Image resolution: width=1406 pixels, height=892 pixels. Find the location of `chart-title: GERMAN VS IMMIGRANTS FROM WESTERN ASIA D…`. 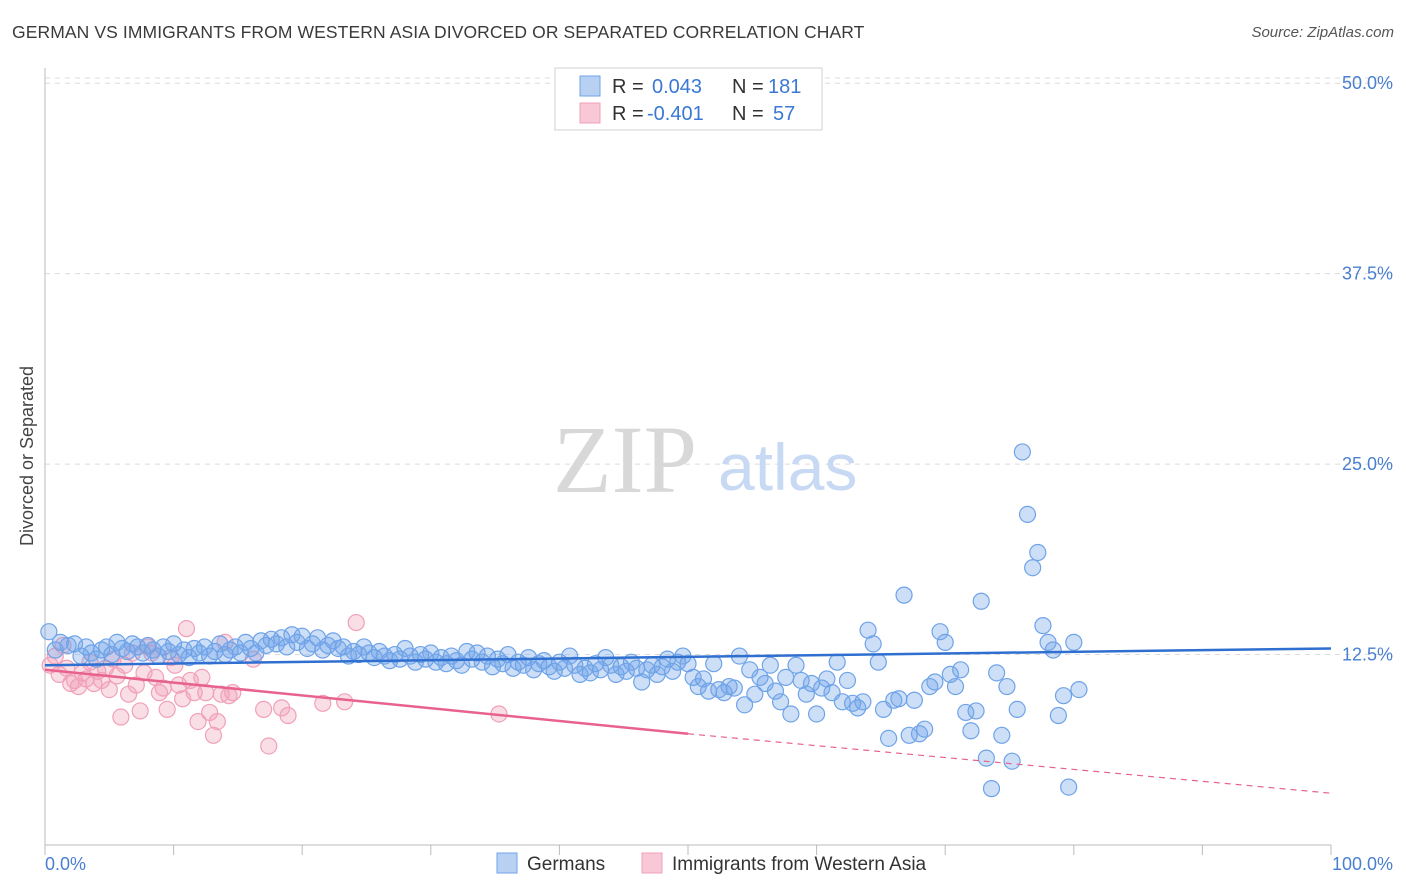

chart-title: GERMAN VS IMMIGRANTS FROM WESTERN ASIA D… is located at coordinates (438, 32).